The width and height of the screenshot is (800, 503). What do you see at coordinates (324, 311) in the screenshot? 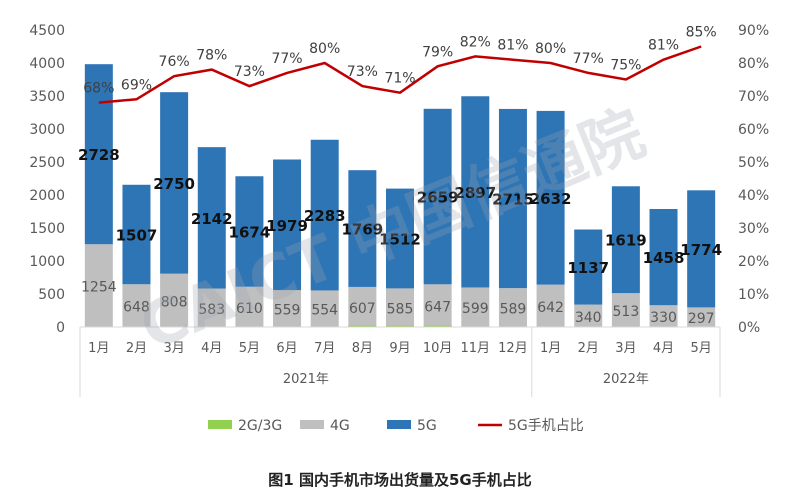
I see `data-label-4g: 554` at bounding box center [324, 311].